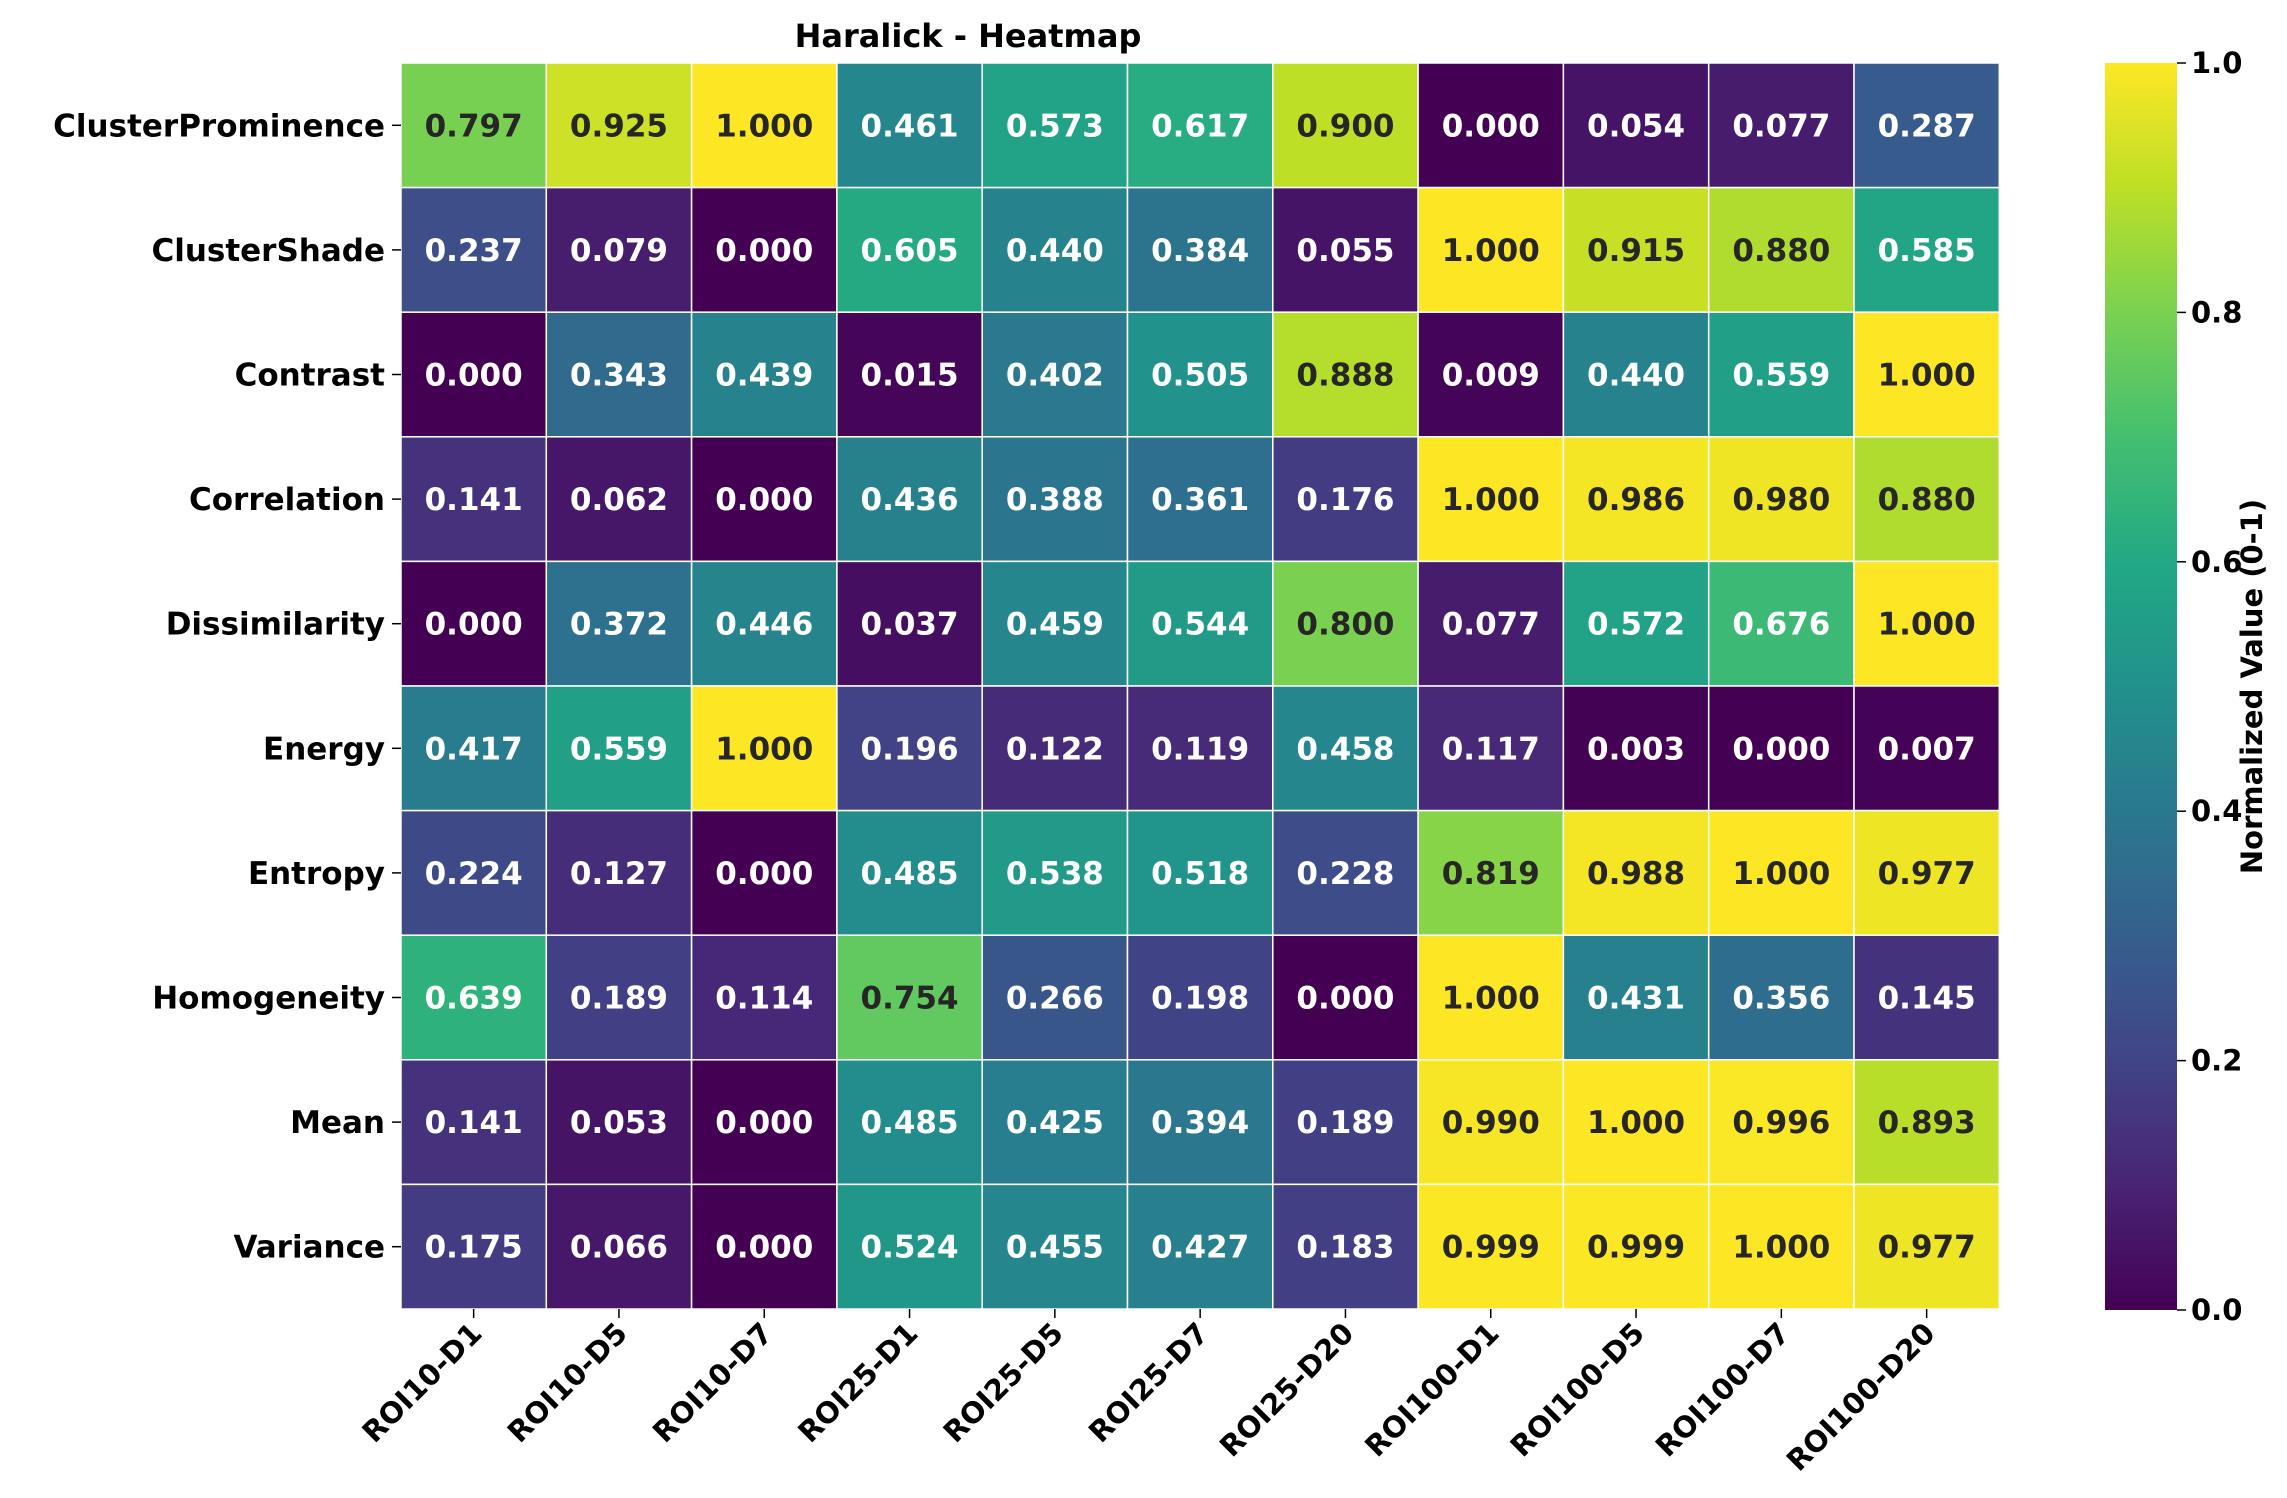  I want to click on cell-value-label: 0.431, so click(1636, 999).